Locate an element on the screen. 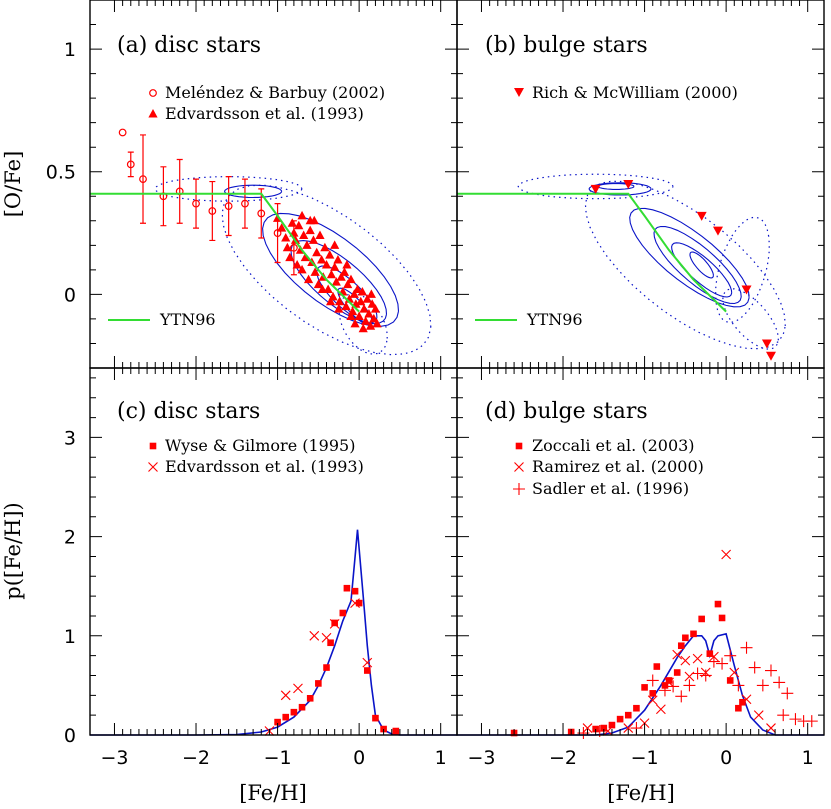 The image size is (831, 809). legend-label-edvardsson-c: Edvardsson et al. (1993) is located at coordinates (264, 466).